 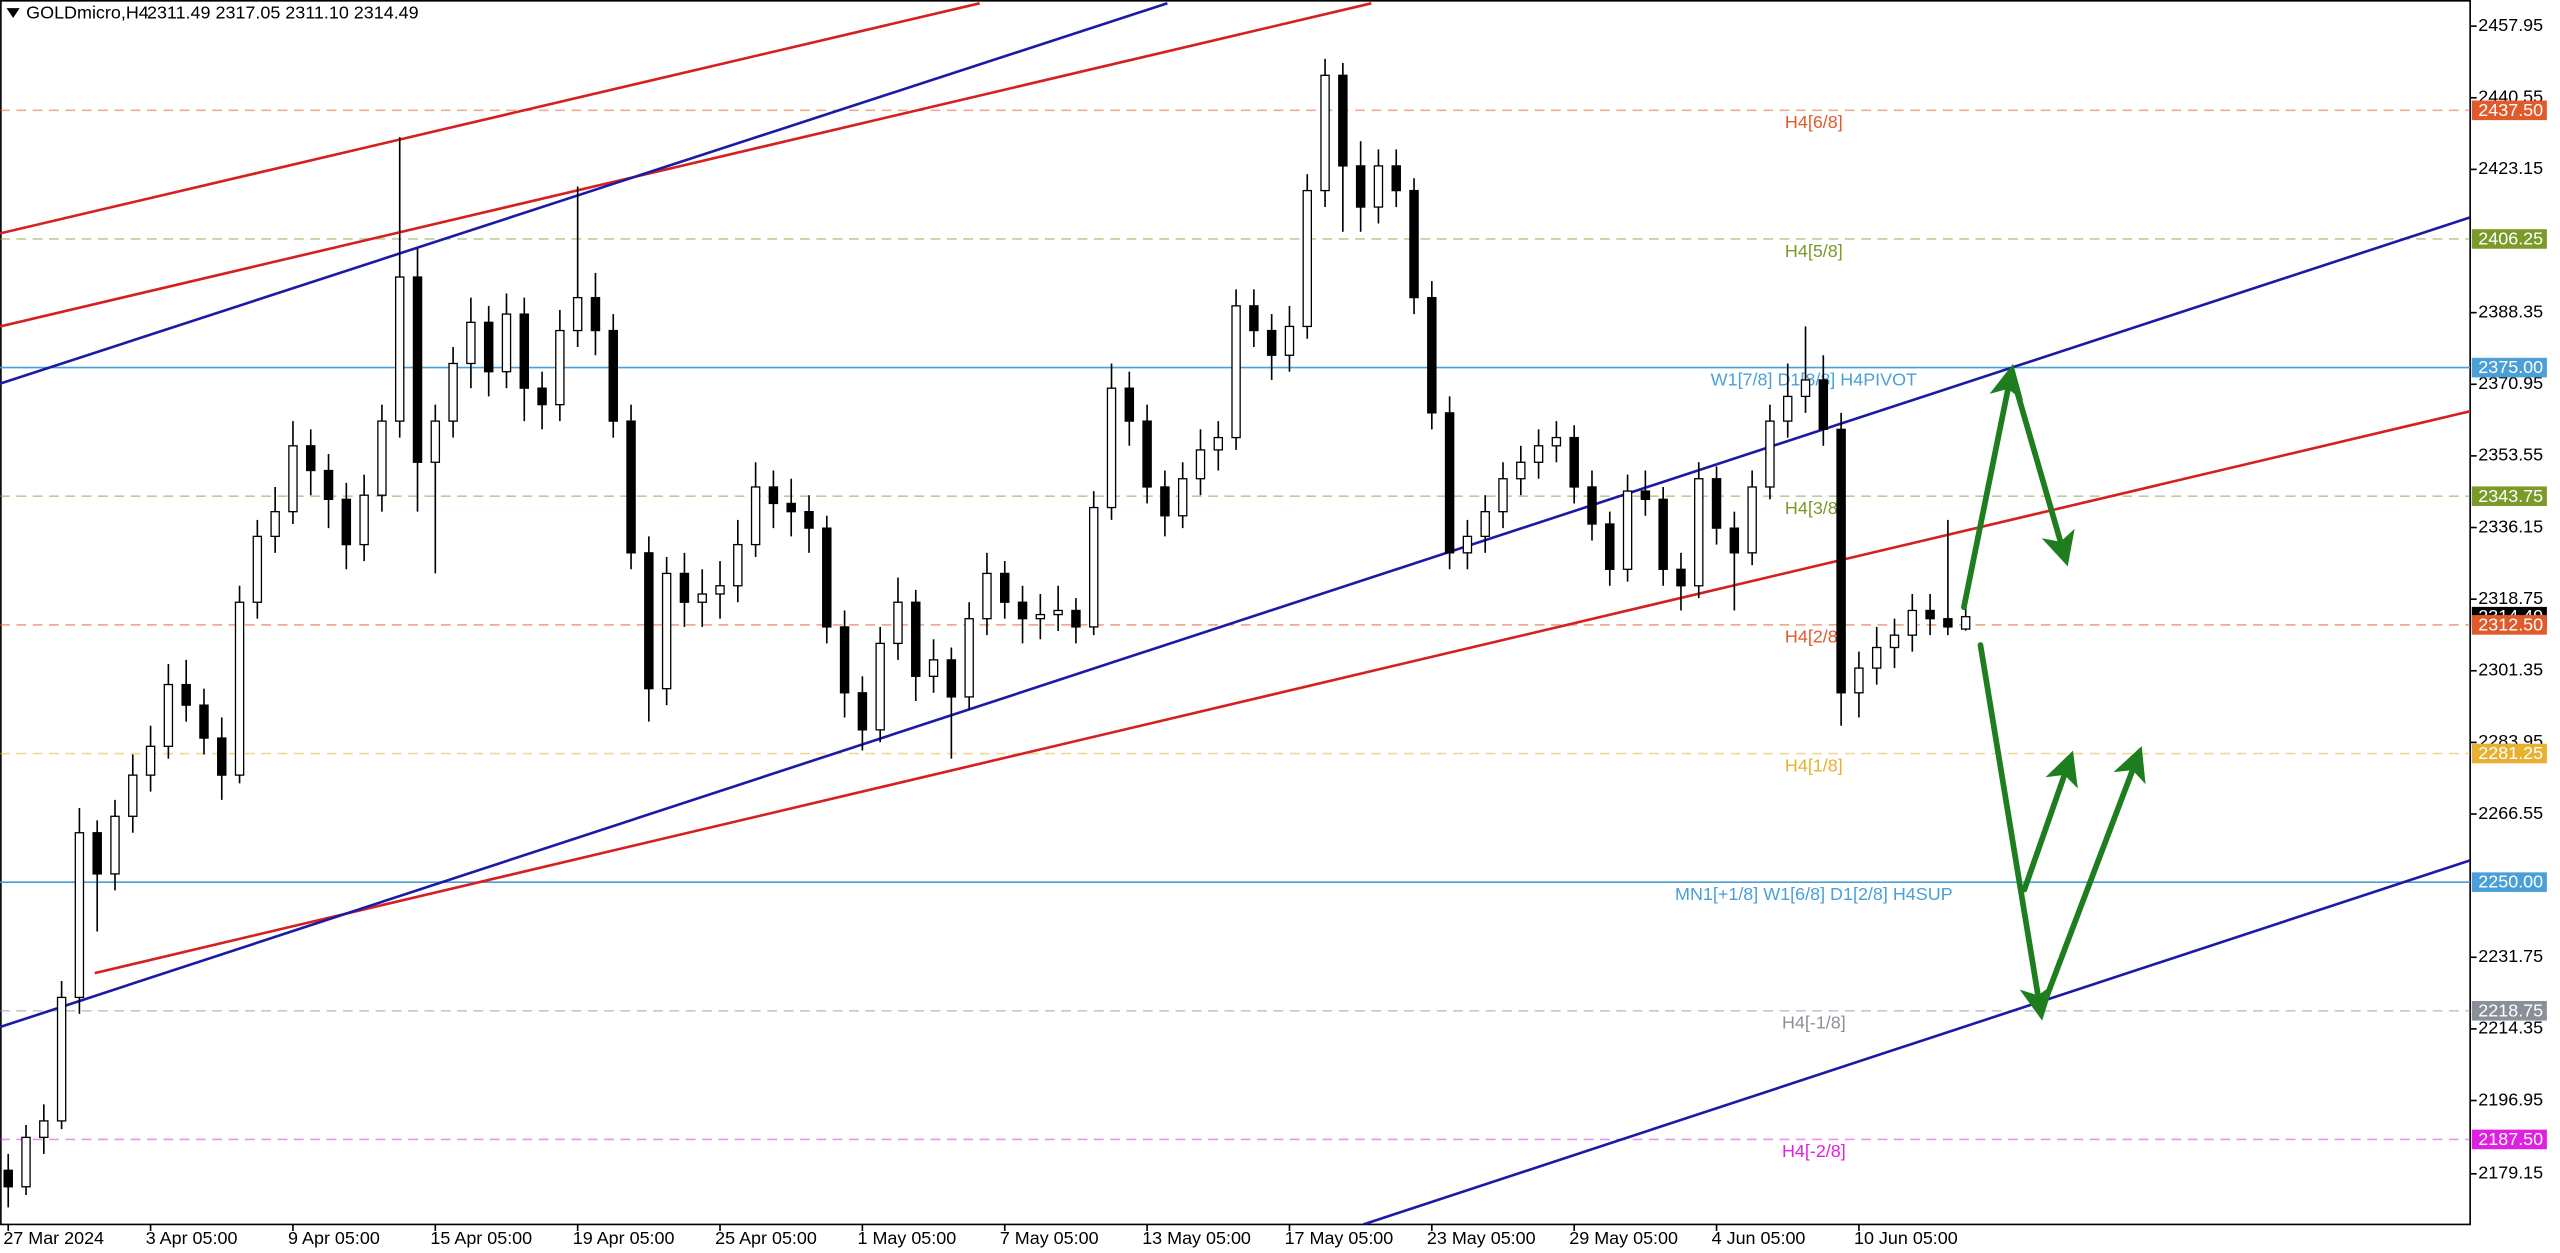 What do you see at coordinates (2510, 496) in the screenshot?
I see `price-tag-label: 2343.75` at bounding box center [2510, 496].